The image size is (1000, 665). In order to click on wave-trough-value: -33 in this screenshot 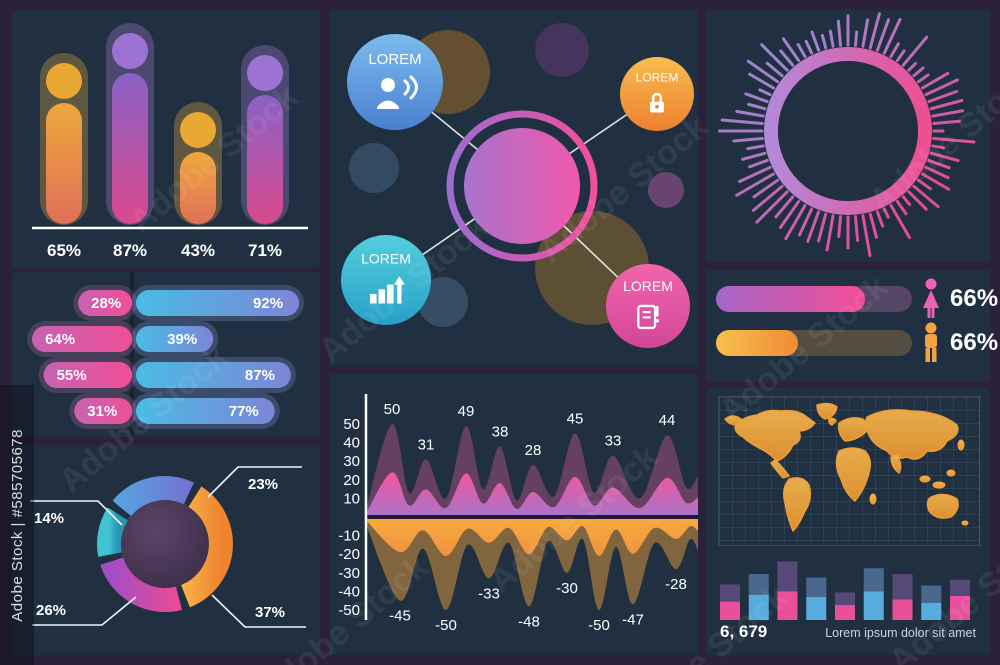, I will do `click(489, 593)`.